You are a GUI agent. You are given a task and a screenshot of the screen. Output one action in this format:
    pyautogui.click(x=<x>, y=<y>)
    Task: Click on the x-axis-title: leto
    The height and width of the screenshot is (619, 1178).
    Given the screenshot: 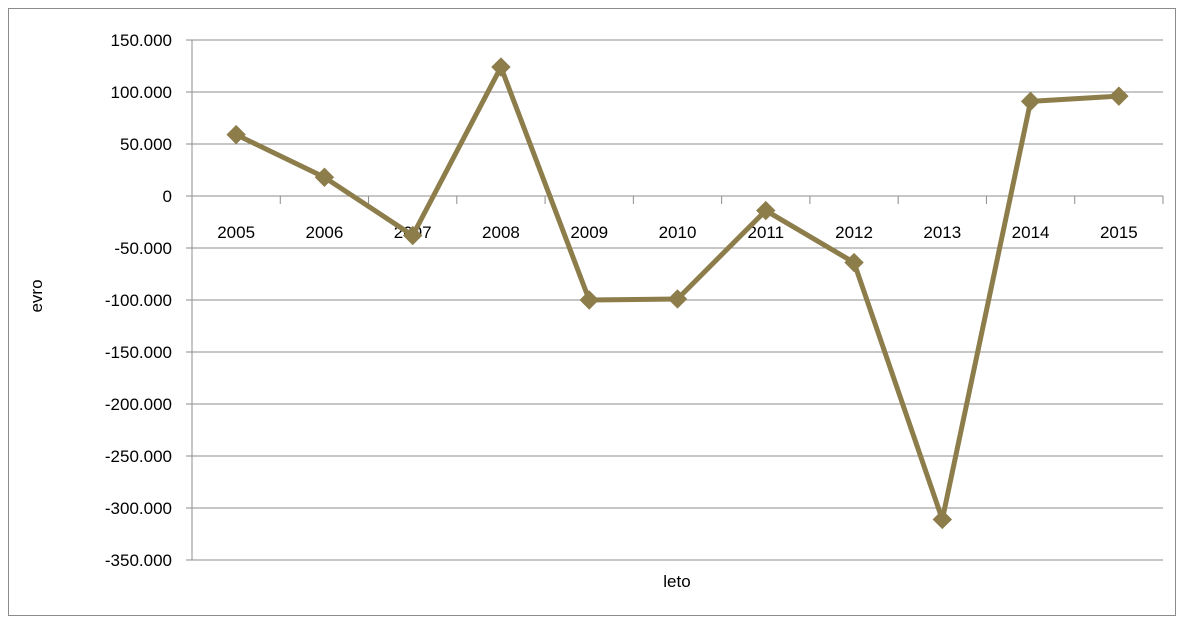 What is the action you would take?
    pyautogui.click(x=676, y=581)
    